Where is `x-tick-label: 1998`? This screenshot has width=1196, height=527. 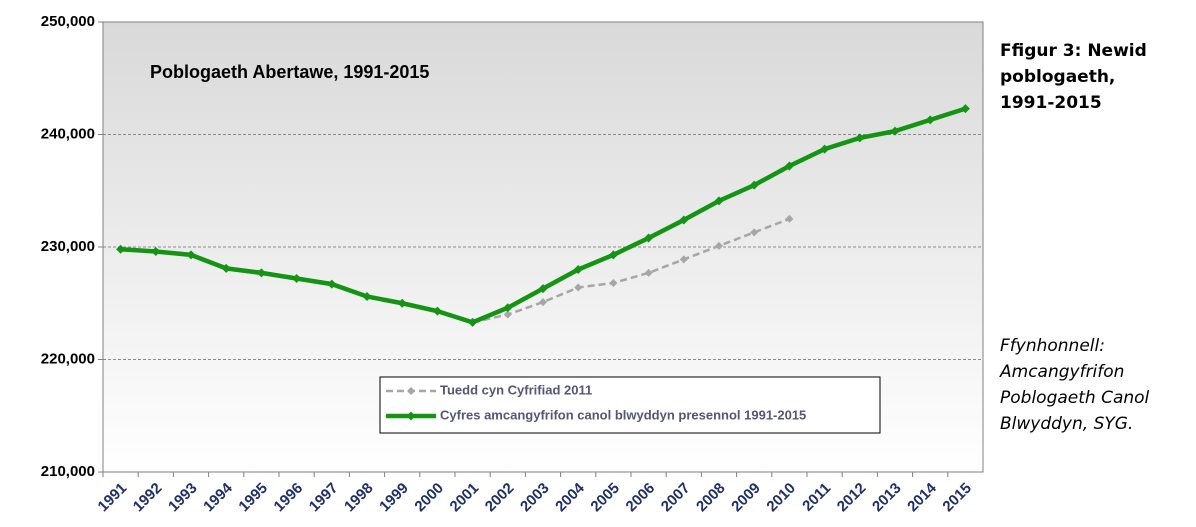
x-tick-label: 1998 is located at coordinates (359, 498).